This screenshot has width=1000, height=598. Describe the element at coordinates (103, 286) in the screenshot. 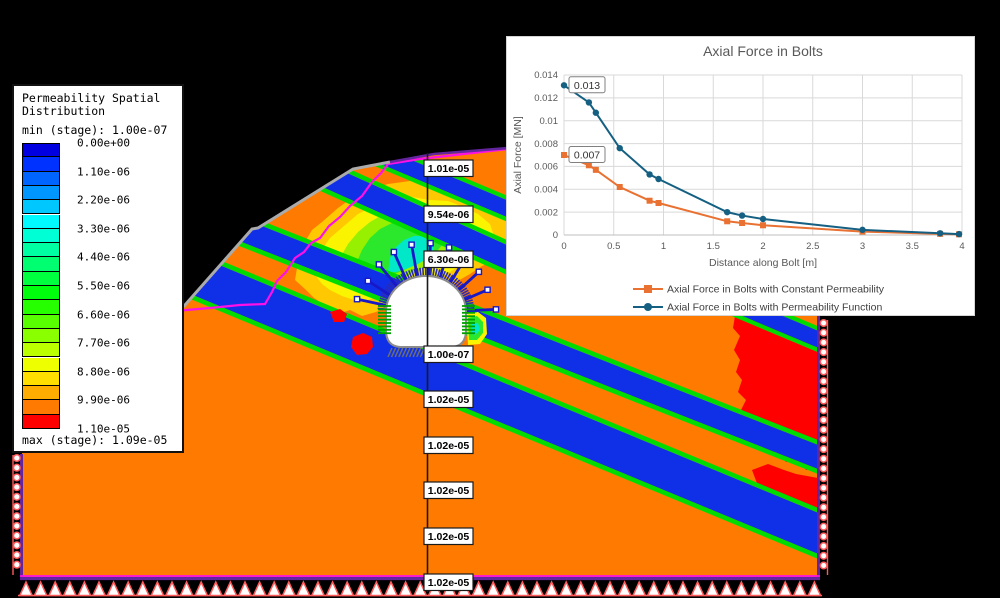

I see `legend-scale-label: 5.50e-06` at that location.